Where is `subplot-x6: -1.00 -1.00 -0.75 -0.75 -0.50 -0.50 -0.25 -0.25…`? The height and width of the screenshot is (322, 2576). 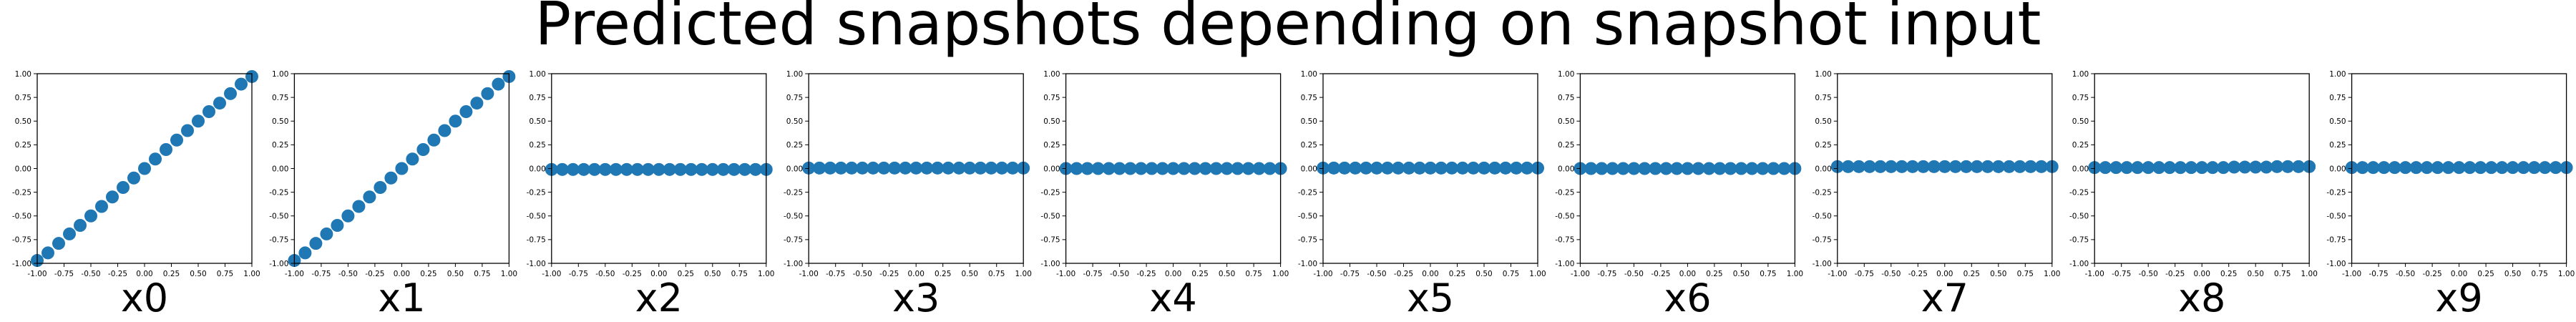
subplot-x6: -1.00 -1.00 -0.75 -0.75 -0.50 -0.50 -0.25 -0.25… is located at coordinates (1679, 195).